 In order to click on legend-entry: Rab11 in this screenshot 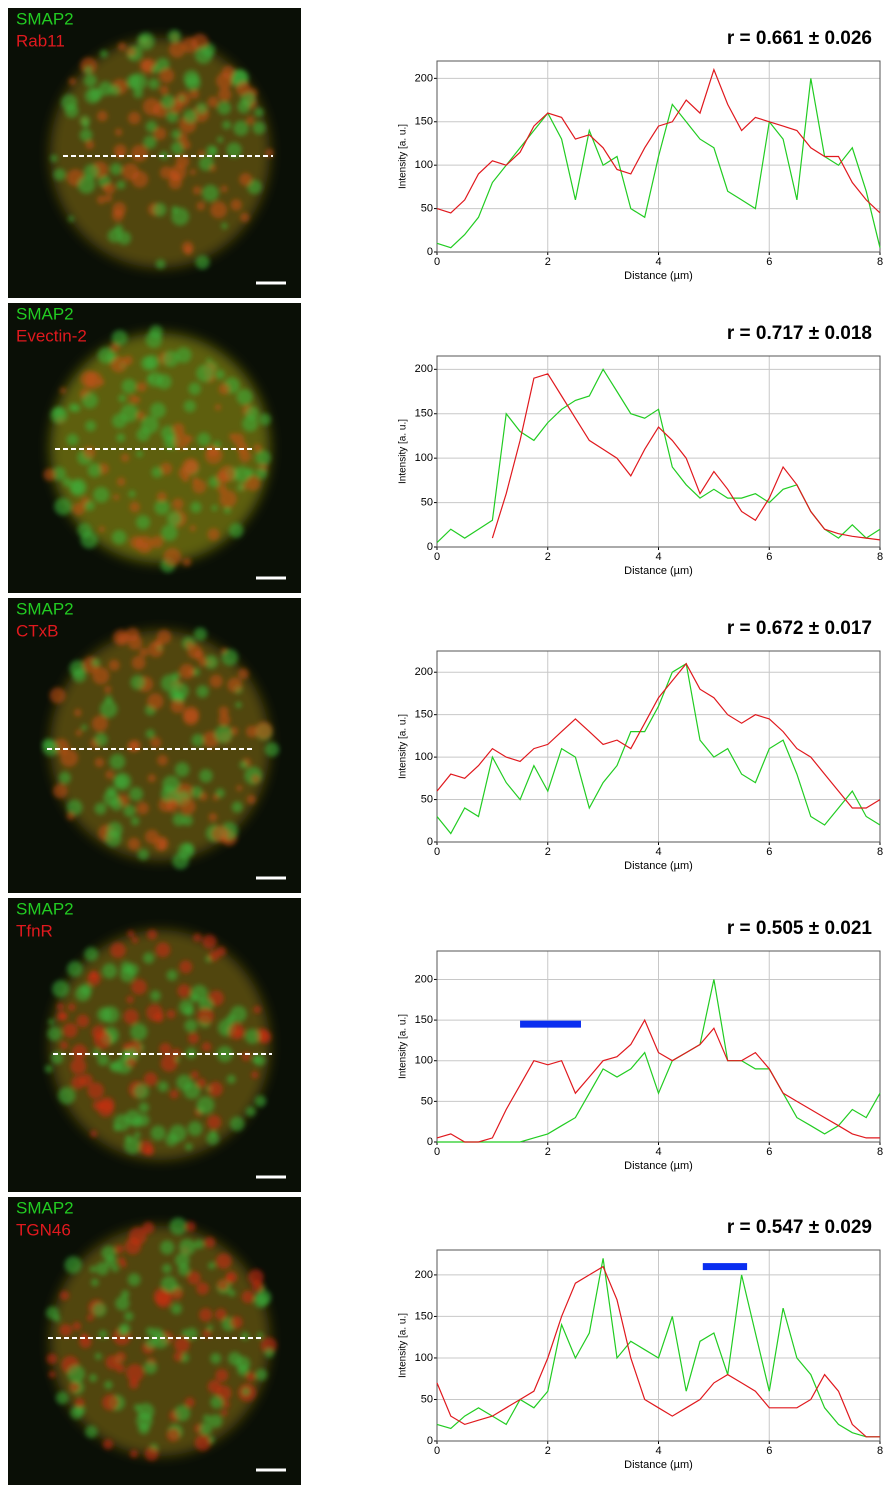, I will do `click(40, 40)`.